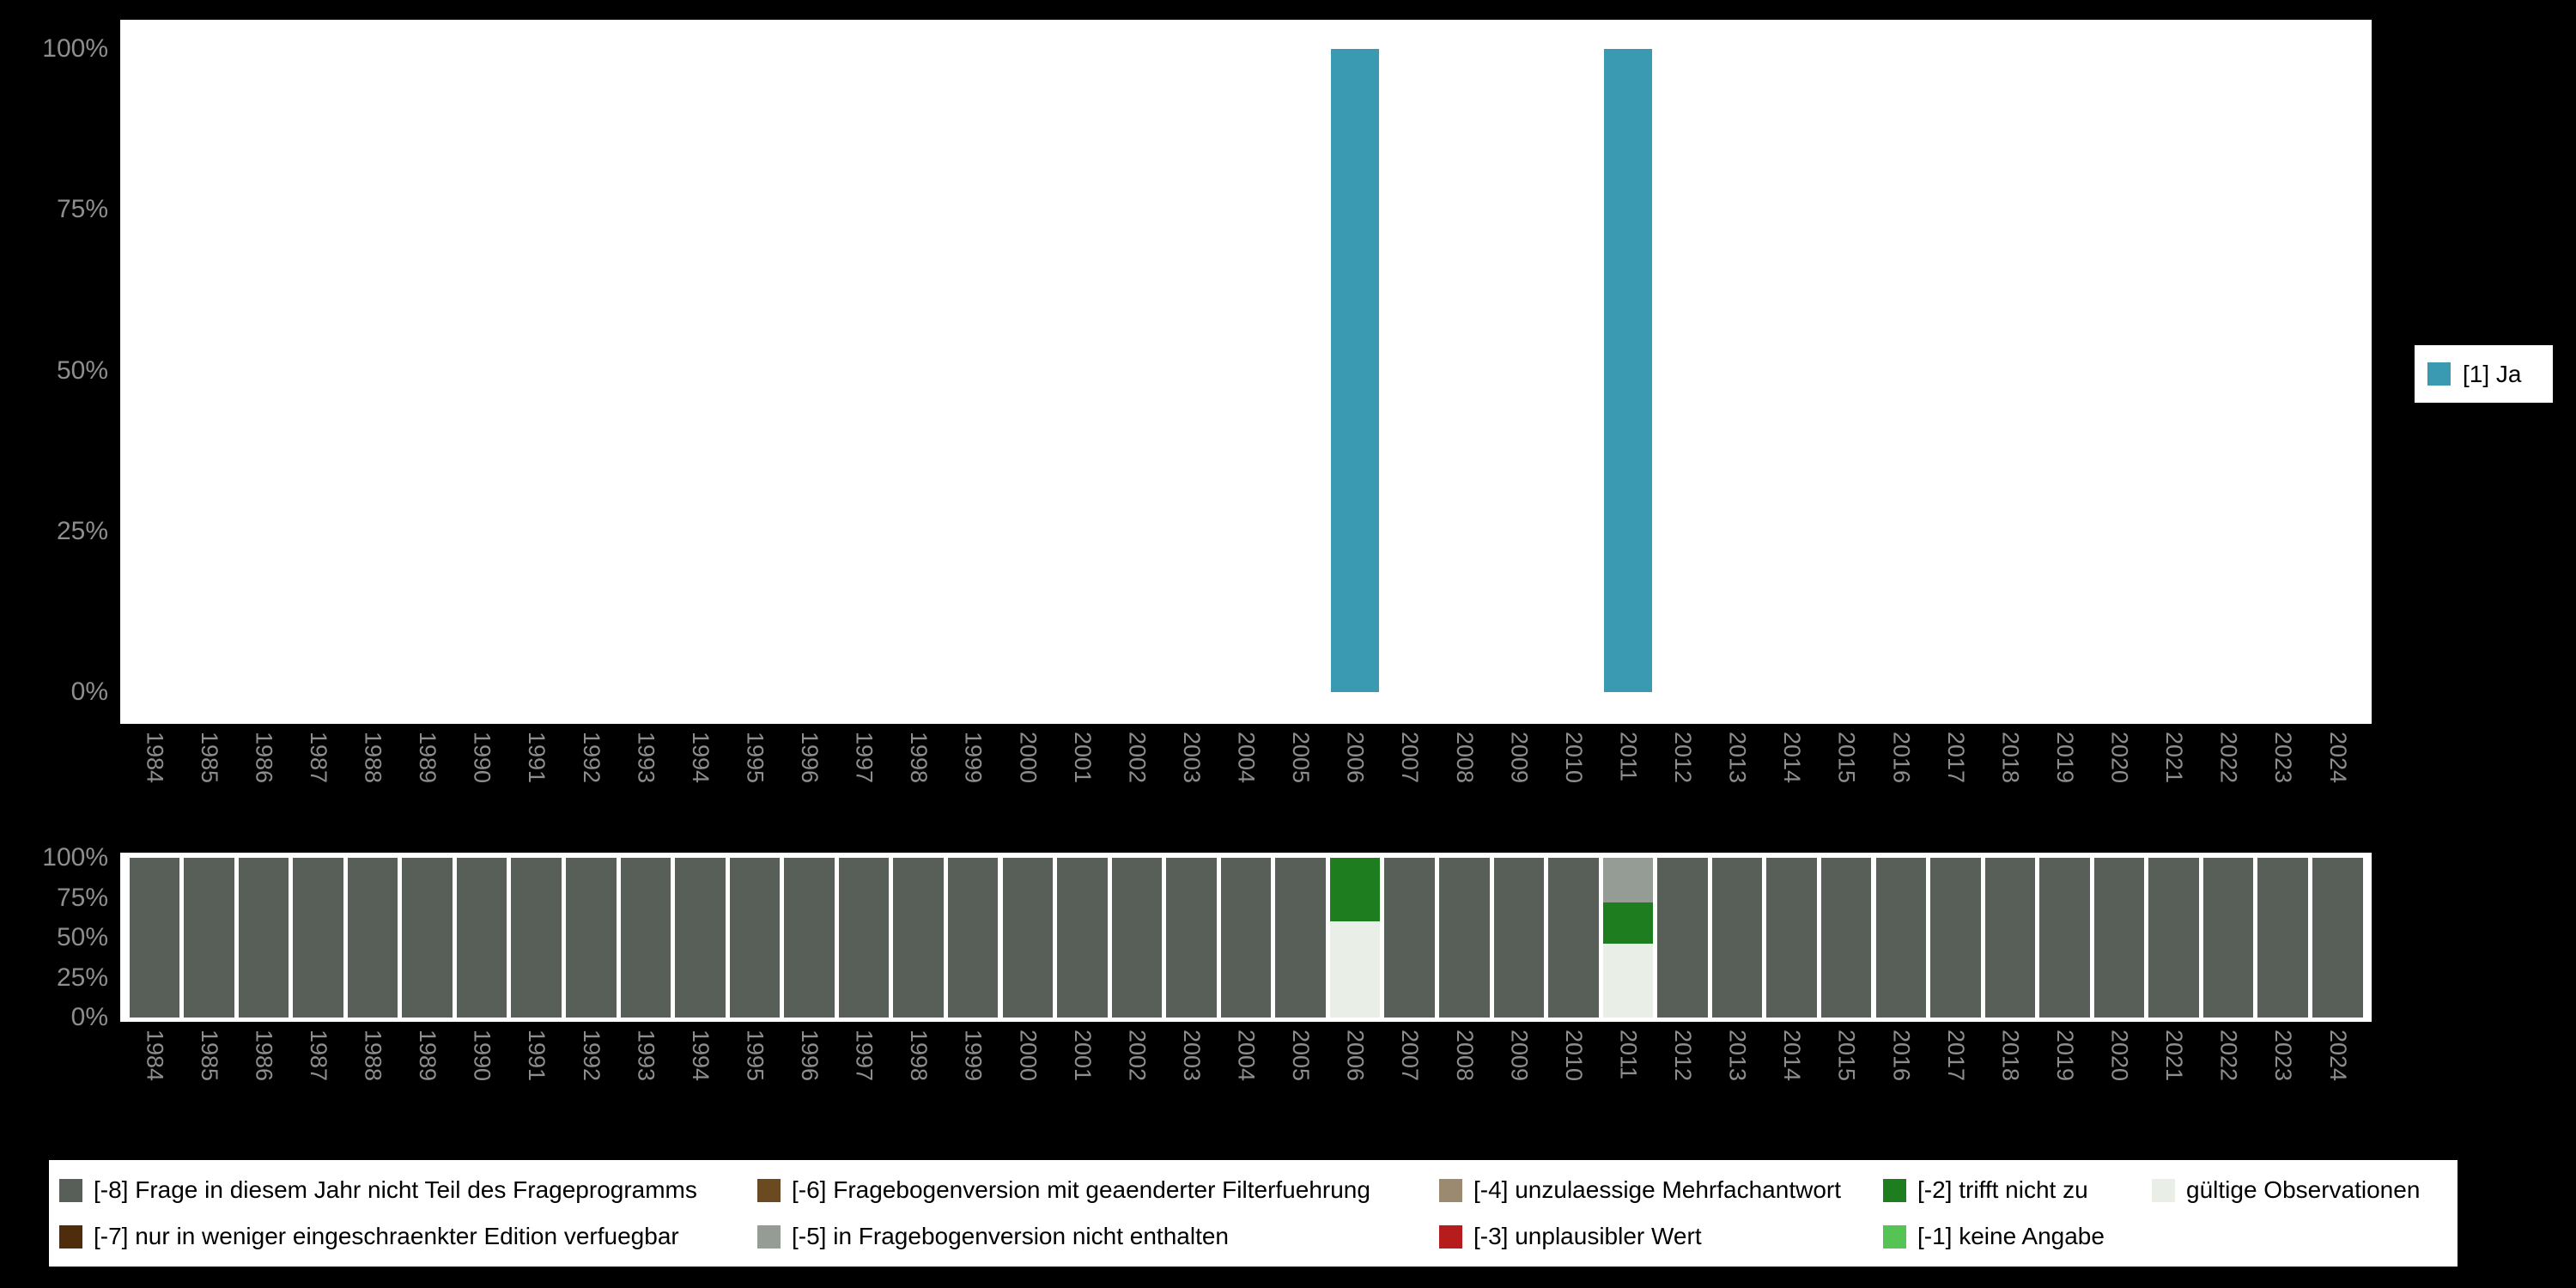 Image resolution: width=2576 pixels, height=1288 pixels. I want to click on missings-bar-1987, so click(318, 938).